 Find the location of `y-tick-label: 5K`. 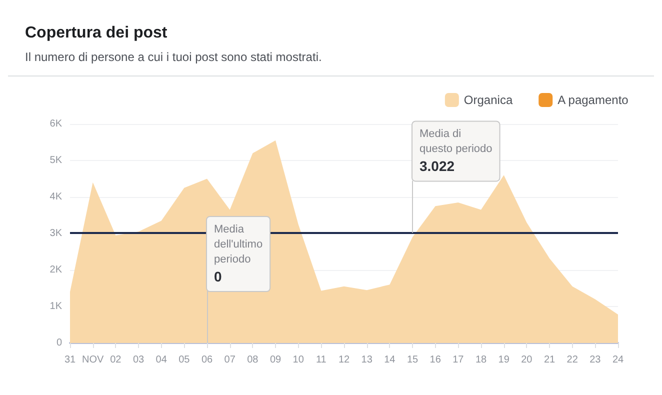

y-tick-label: 5K is located at coordinates (56, 160).